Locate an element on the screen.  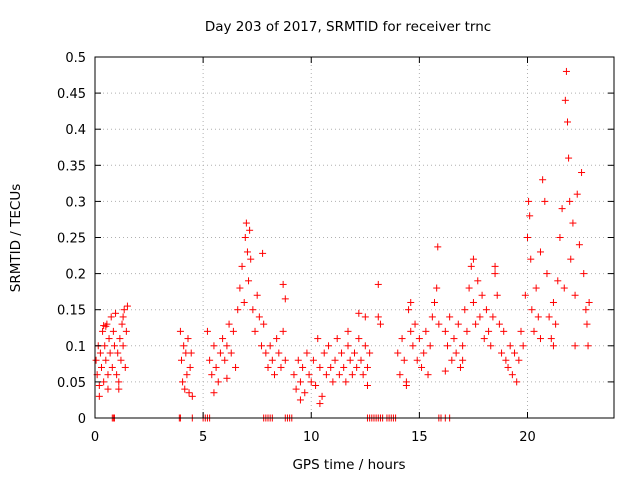
y-tick-label: 0.15 is located at coordinates (71, 311).